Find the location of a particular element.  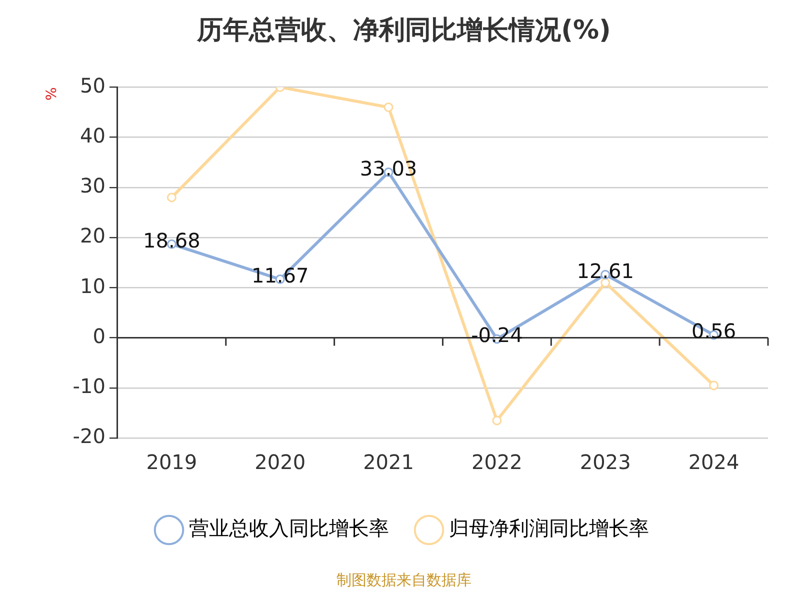

y-tick-label: 10 is located at coordinates (93, 286).